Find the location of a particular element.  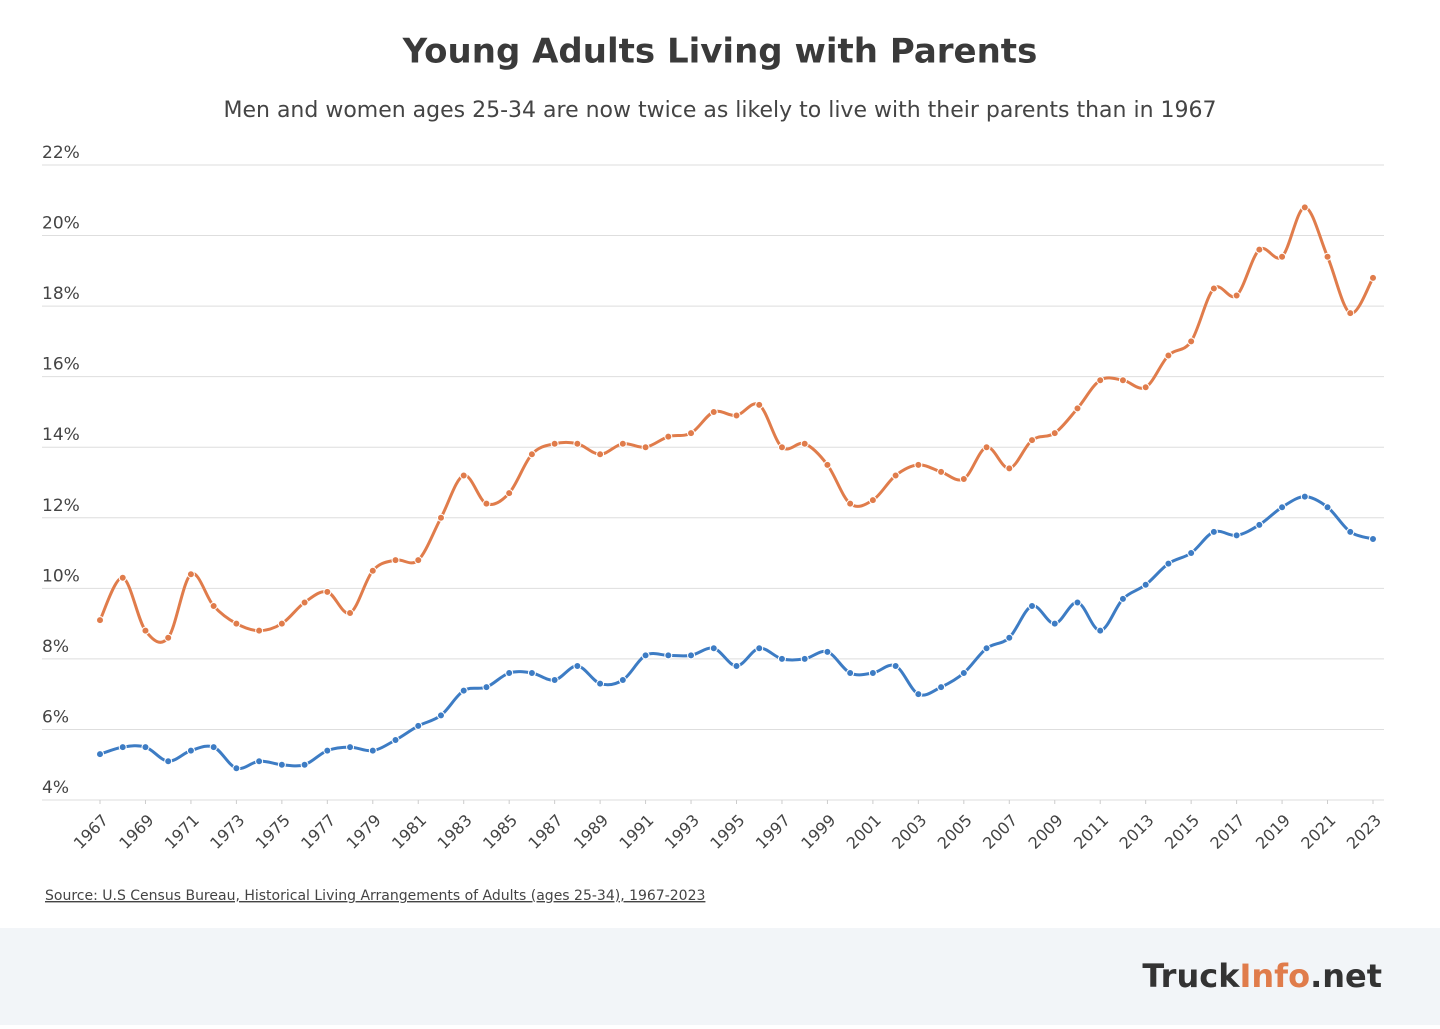

x-tick-label: 1967 is located at coordinates (91, 832).